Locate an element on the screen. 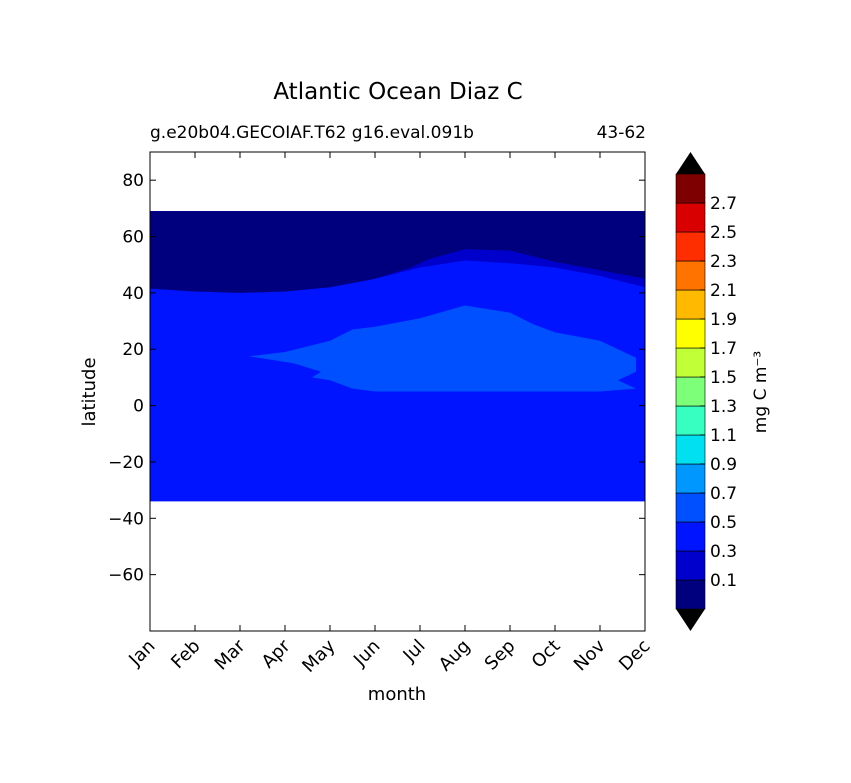 This screenshot has height=783, width=851. colorbar-tick-label: 0.3 is located at coordinates (723, 552).